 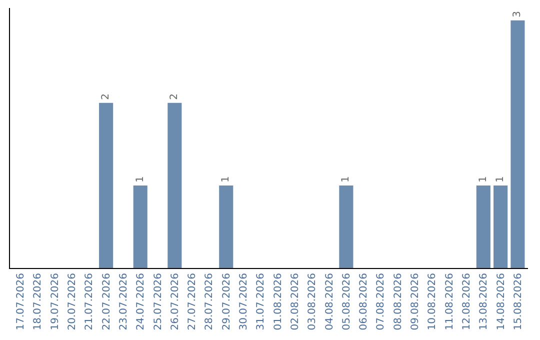 What do you see at coordinates (518, 14) in the screenshot?
I see `data-label: 3` at bounding box center [518, 14].